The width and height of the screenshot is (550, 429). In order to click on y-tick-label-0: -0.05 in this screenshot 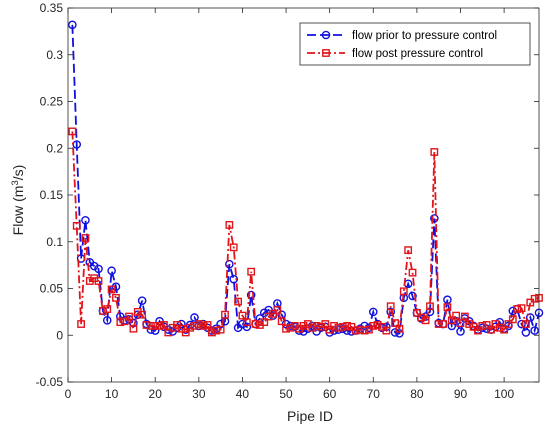, I will do `click(50, 382)`.